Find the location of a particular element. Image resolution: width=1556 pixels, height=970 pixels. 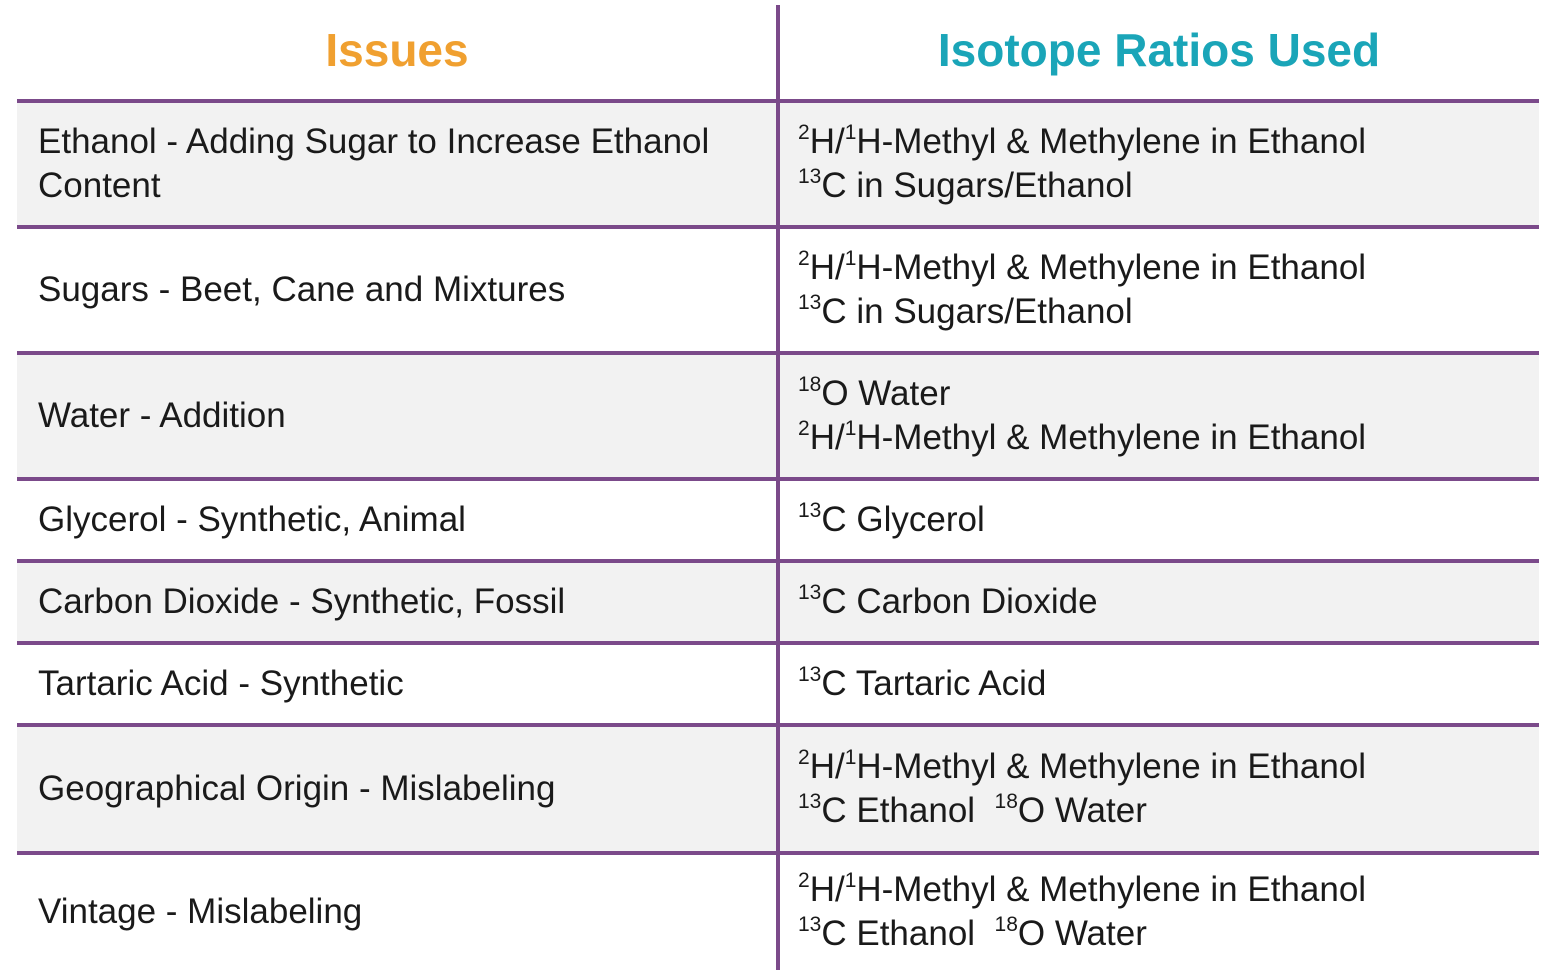

isotope-segment: 13C Glycerol is located at coordinates (891, 519).